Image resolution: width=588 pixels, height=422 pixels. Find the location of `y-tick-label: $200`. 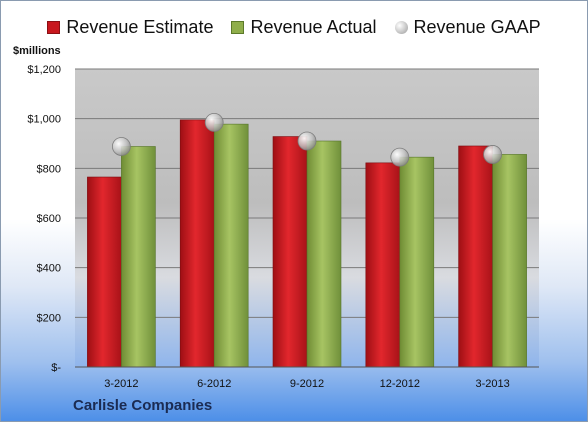

y-tick-label: $200 is located at coordinates (49, 318).